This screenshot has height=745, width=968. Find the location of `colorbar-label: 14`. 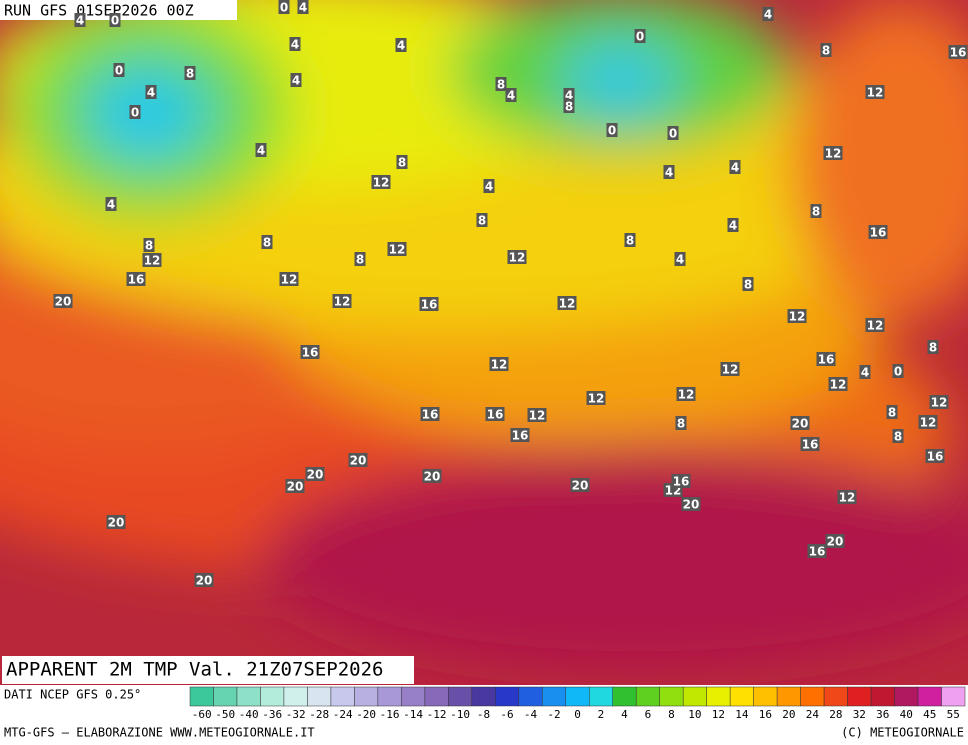

colorbar-label: 14 is located at coordinates (742, 714).